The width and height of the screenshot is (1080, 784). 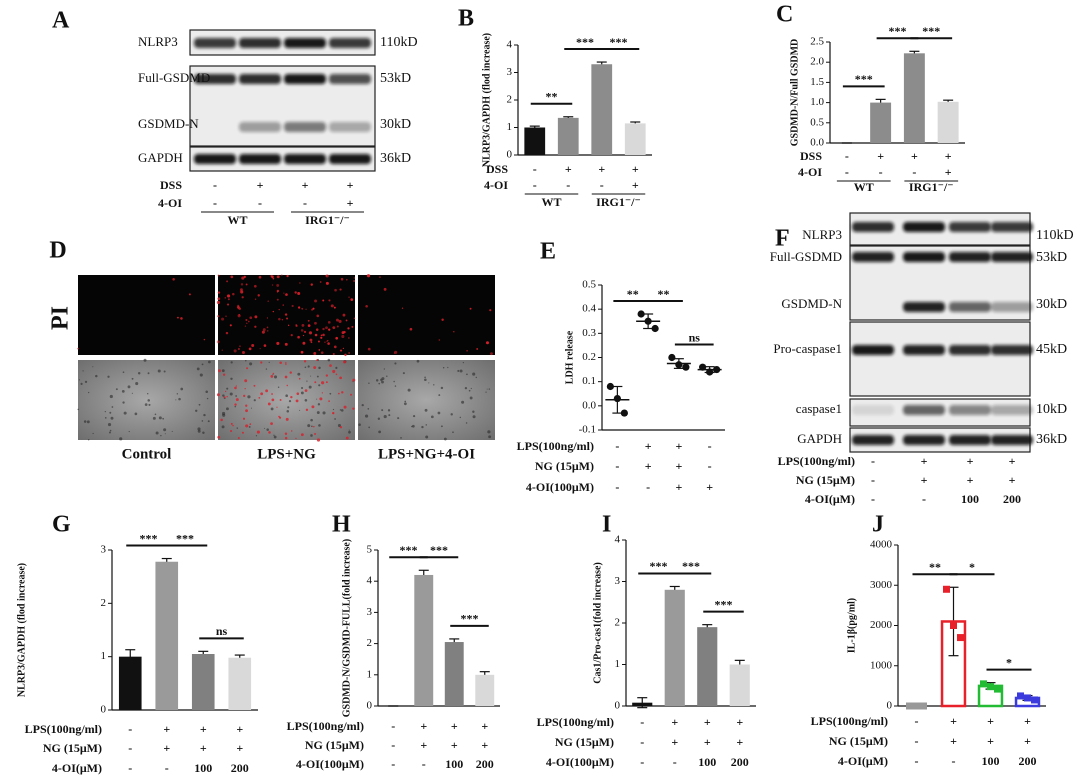 I want to click on band-size: 10kD, so click(x=1051, y=409).